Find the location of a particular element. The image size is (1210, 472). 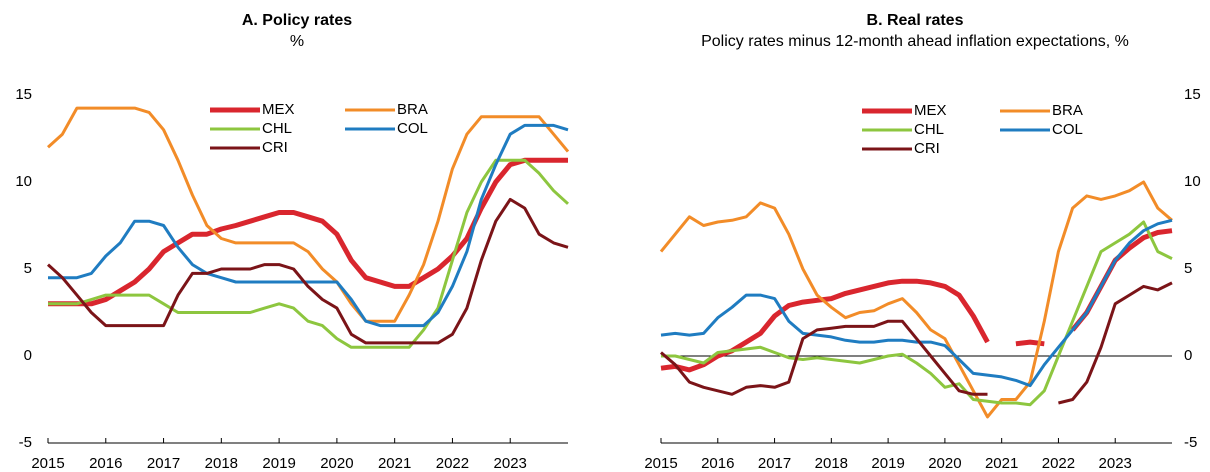

chart-title: B. Real rates is located at coordinates (915, 20).